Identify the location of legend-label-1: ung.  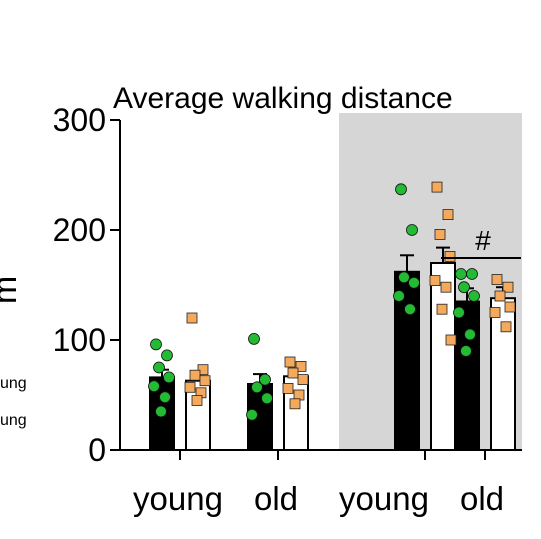
(13, 383).